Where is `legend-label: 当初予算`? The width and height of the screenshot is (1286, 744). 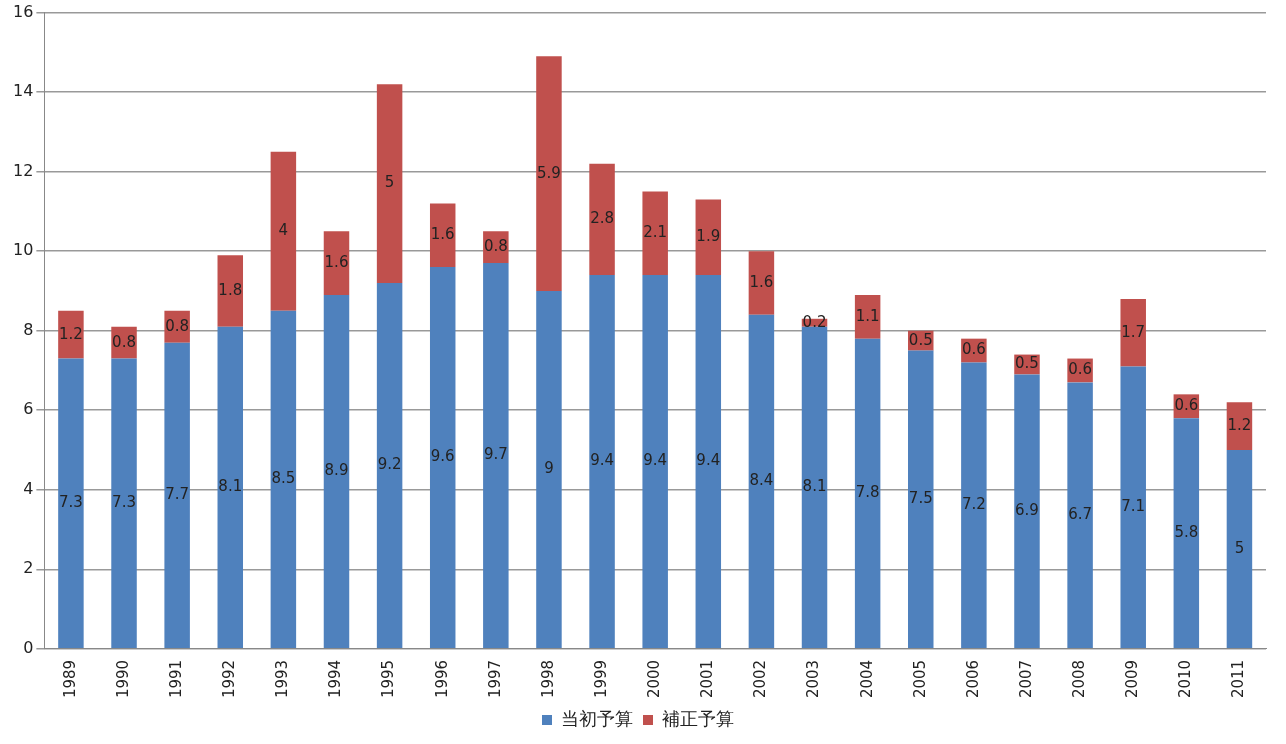
legend-label: 当初予算 is located at coordinates (597, 718).